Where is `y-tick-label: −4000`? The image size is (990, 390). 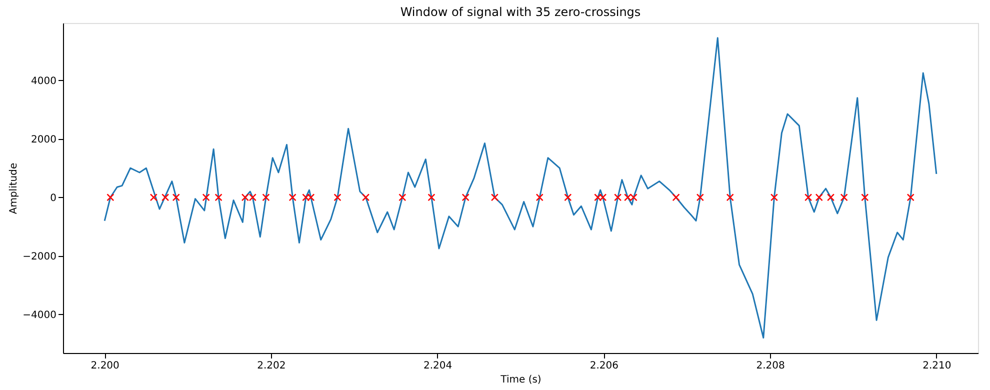
y-tick-label: −4000 is located at coordinates (39, 315).